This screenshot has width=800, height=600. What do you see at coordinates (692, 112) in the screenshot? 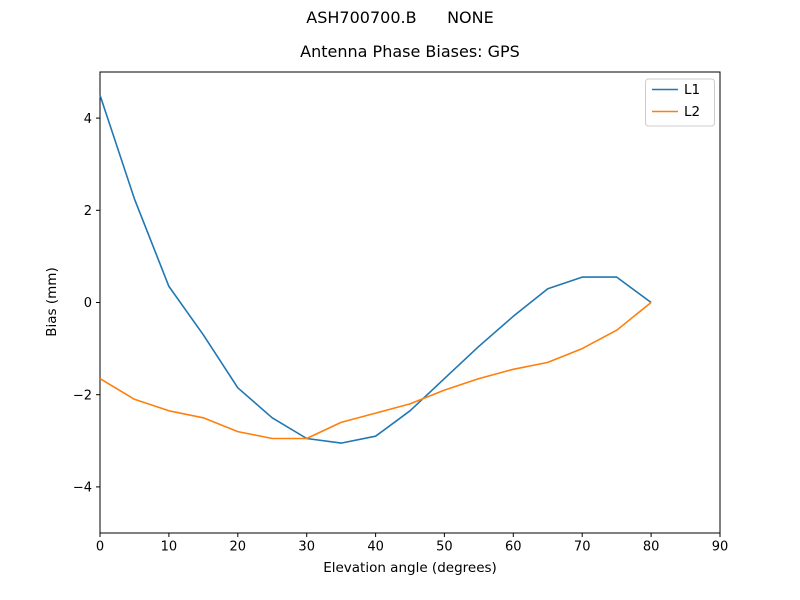
I see `legend-label-l2: L2` at bounding box center [692, 112].